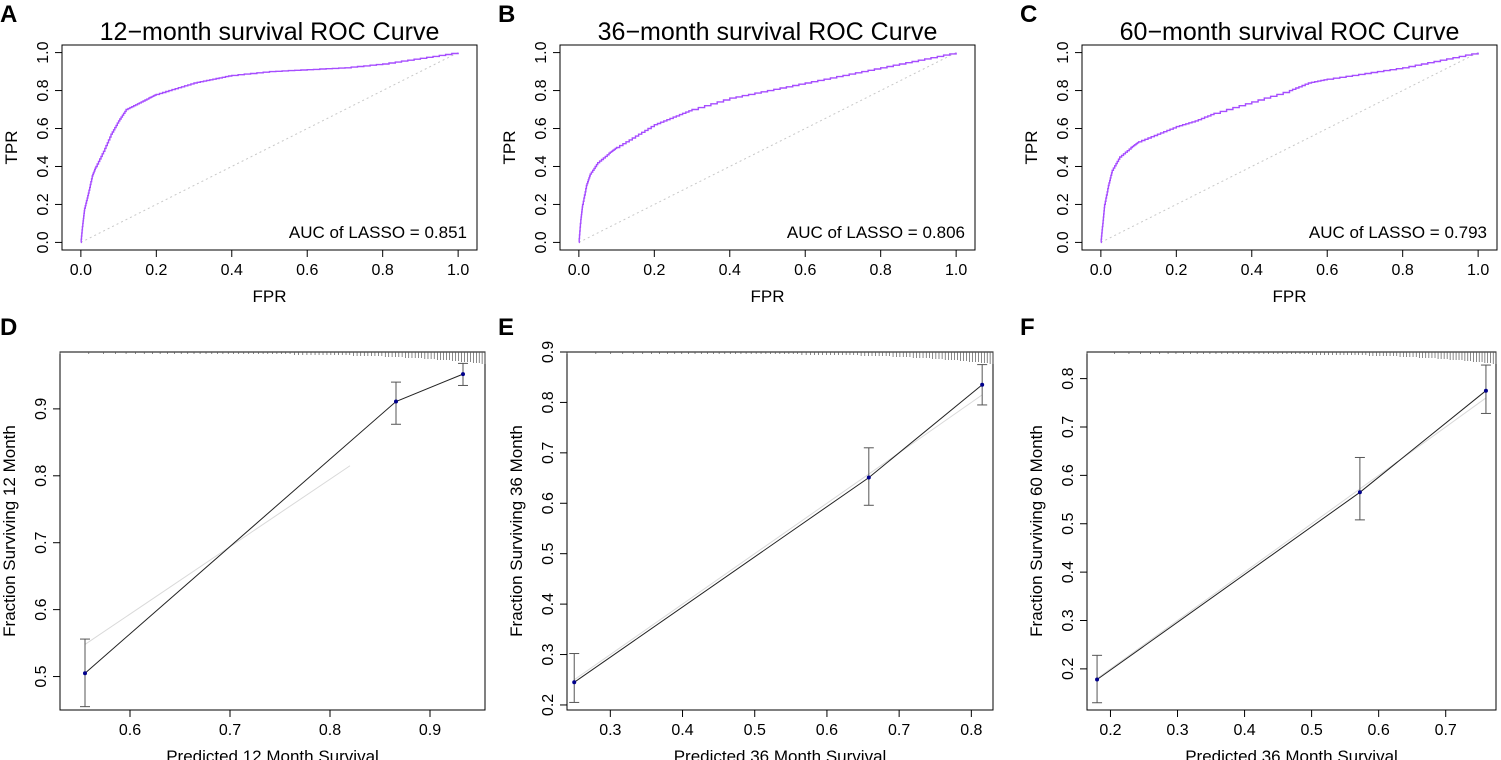 The image size is (1501, 760). I want to click on x-axis-label: Predicted 12 Month Survival, so click(272, 753).